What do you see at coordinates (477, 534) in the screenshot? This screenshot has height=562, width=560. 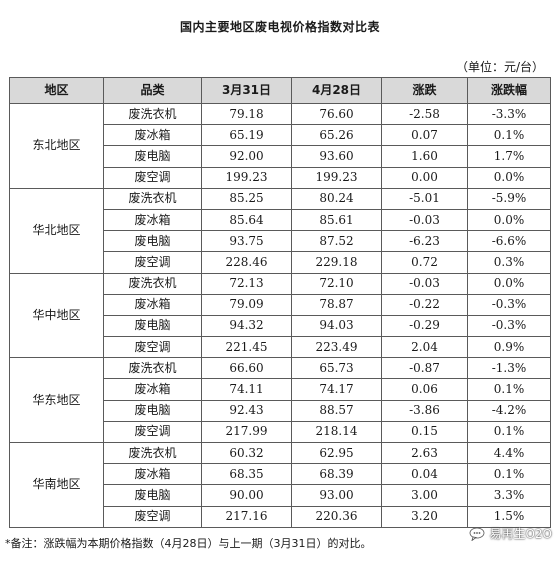 I see `chat-bubble-icon` at bounding box center [477, 534].